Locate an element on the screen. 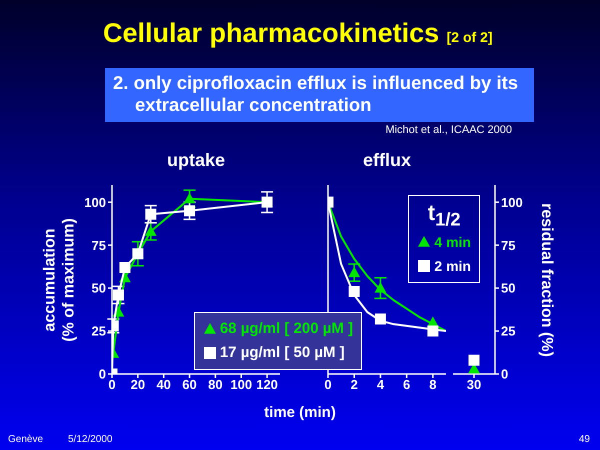 This screenshot has height=450, width=600. legend-title: t$_{1/2}$ is located at coordinates (444, 215).